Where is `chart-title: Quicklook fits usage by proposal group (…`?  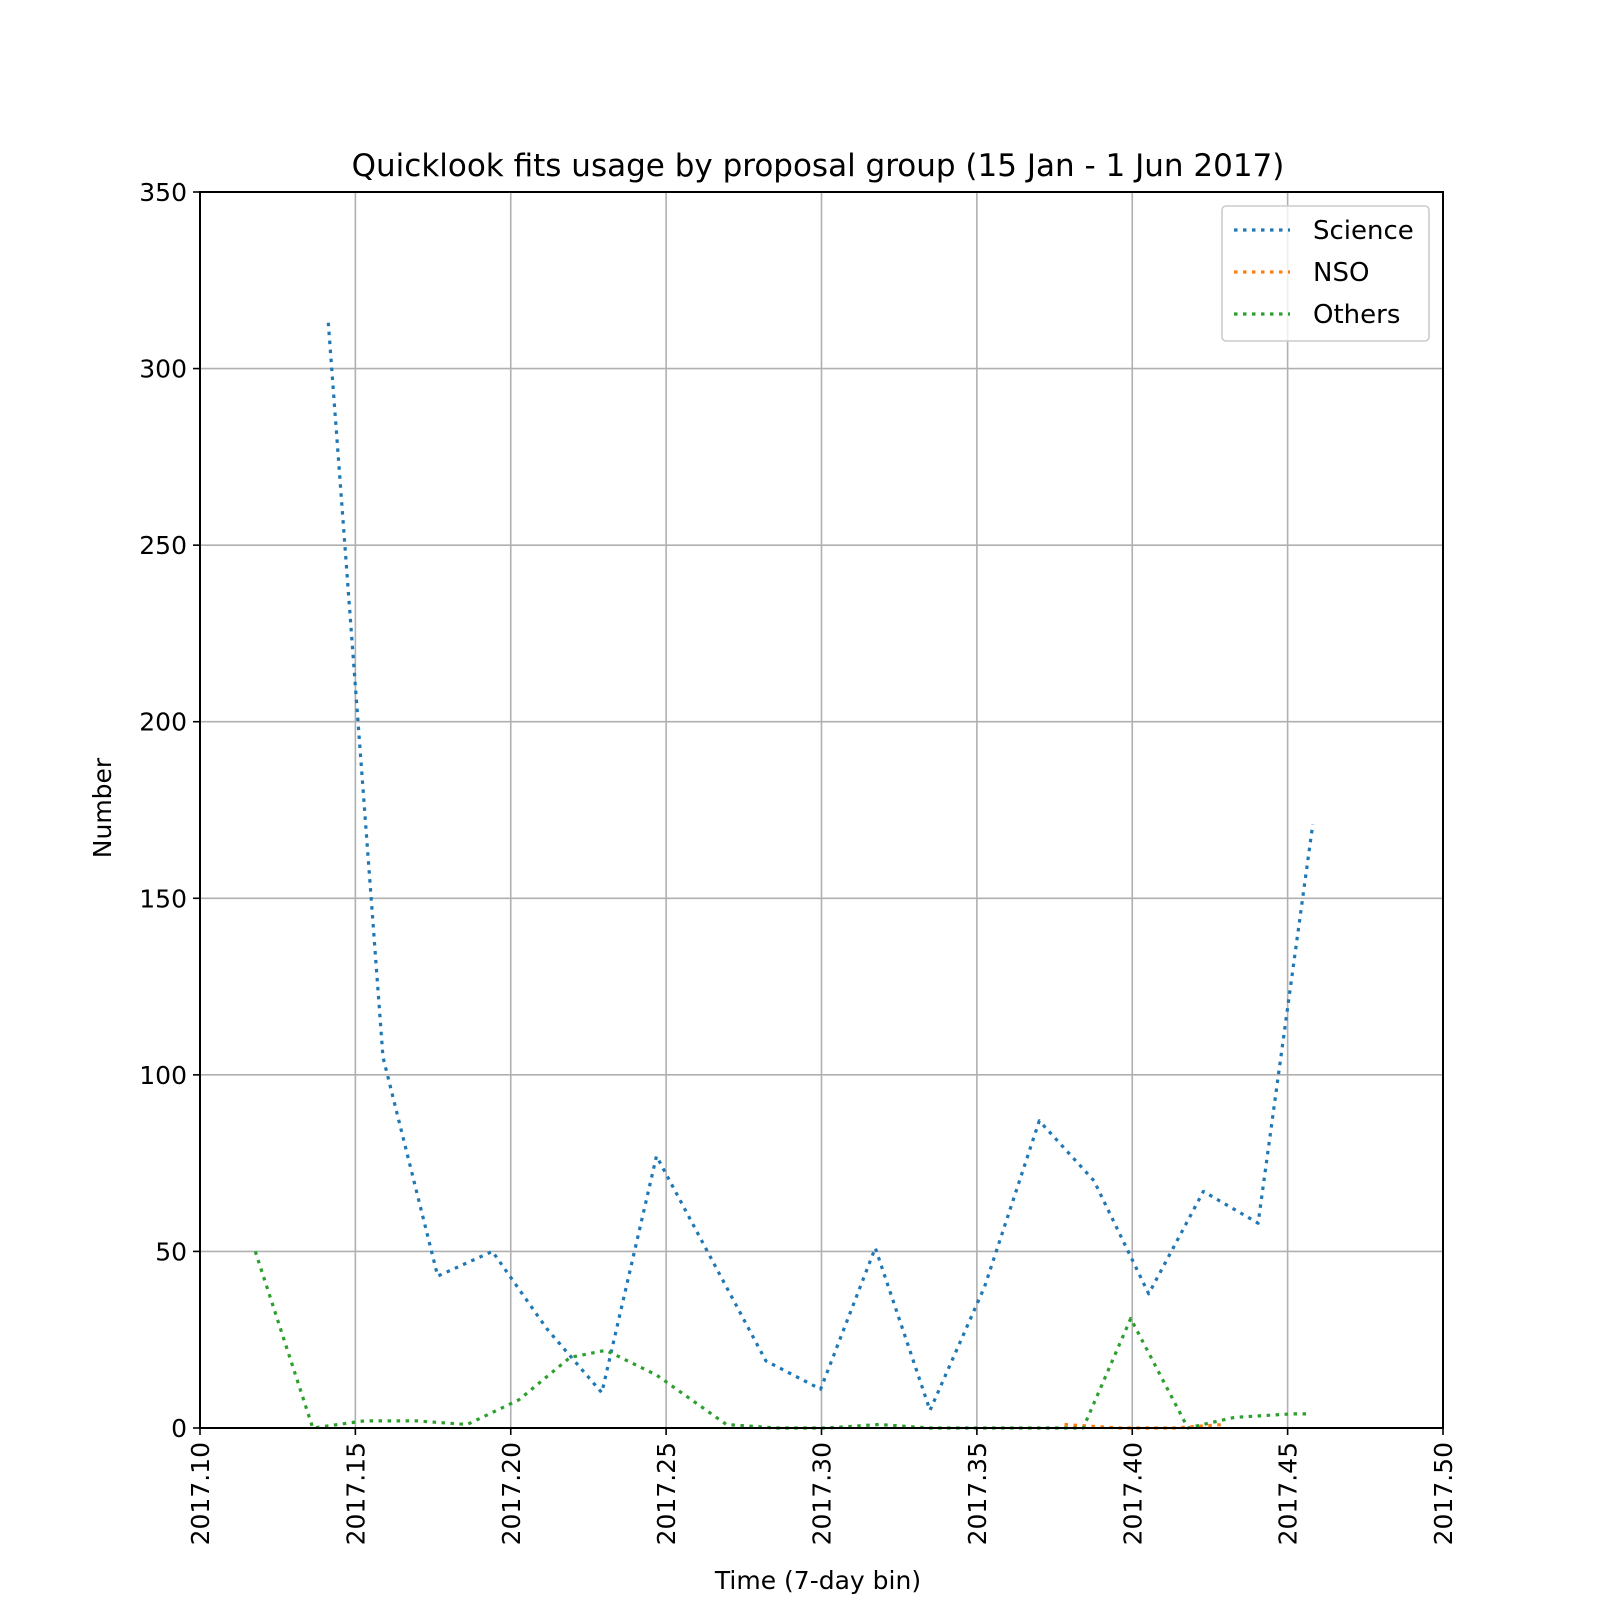 chart-title: Quicklook fits usage by proposal group (… is located at coordinates (818, 166).